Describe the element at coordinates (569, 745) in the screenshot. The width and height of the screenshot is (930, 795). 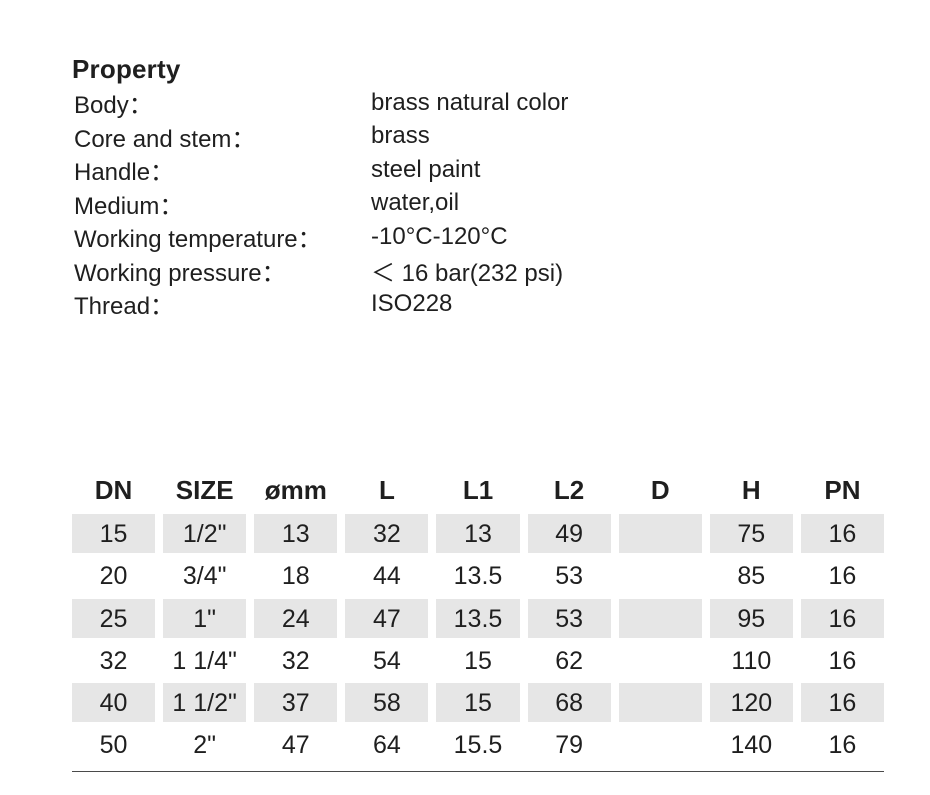
I see `table-cell: 79` at that location.